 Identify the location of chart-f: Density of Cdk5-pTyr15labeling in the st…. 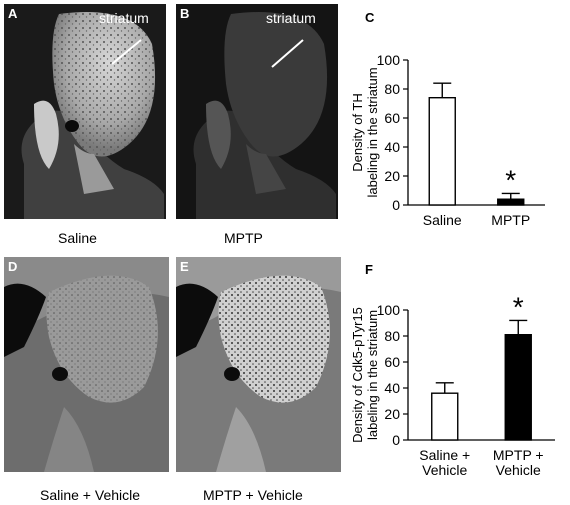
(452, 384).